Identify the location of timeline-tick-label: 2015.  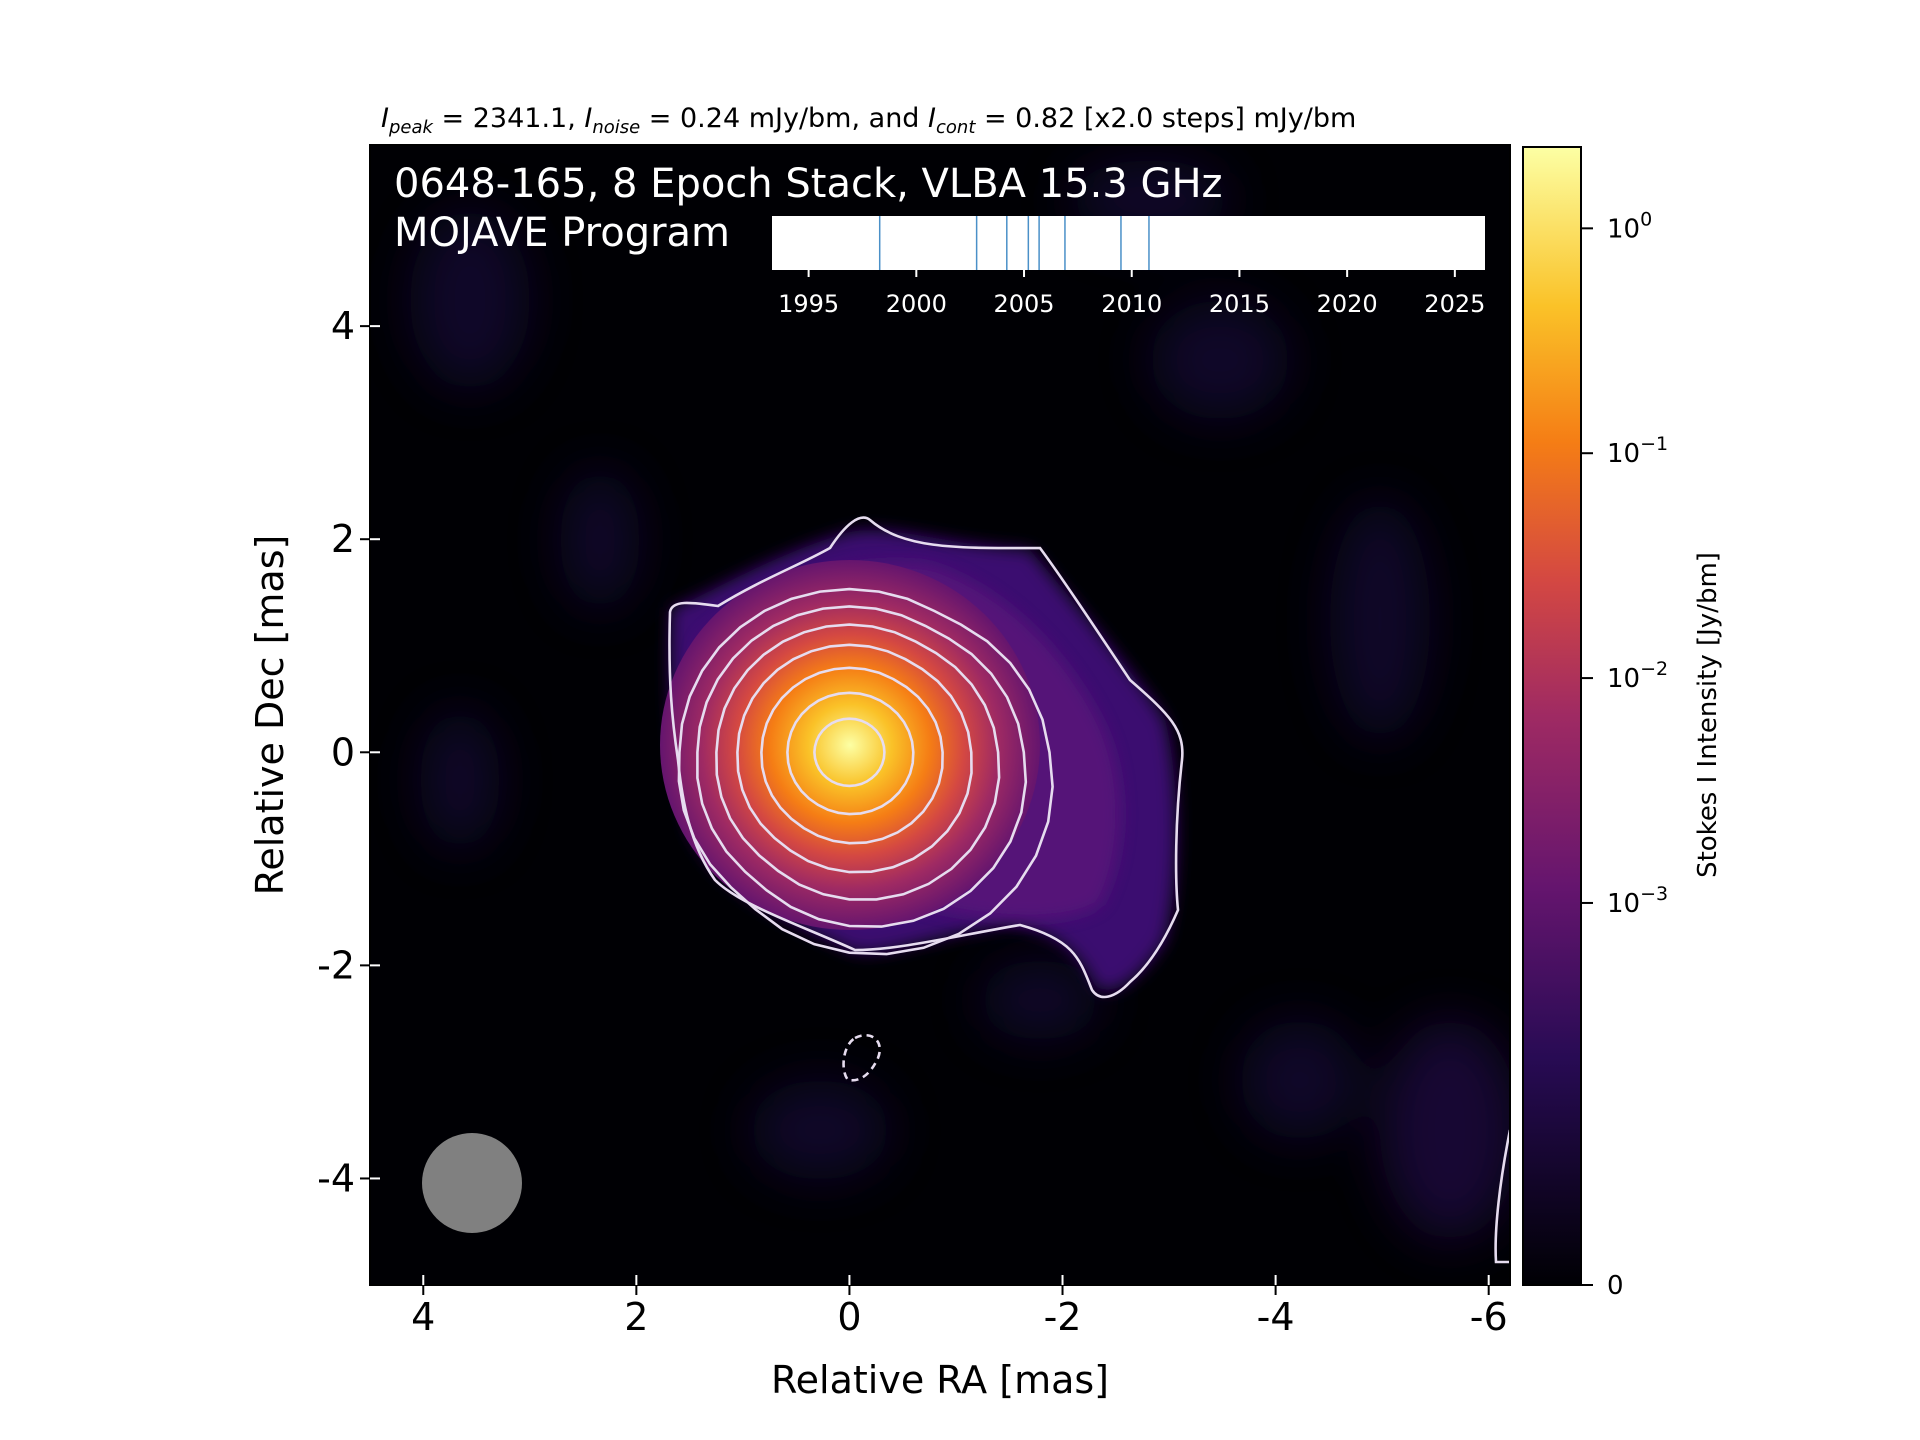
(1239, 304).